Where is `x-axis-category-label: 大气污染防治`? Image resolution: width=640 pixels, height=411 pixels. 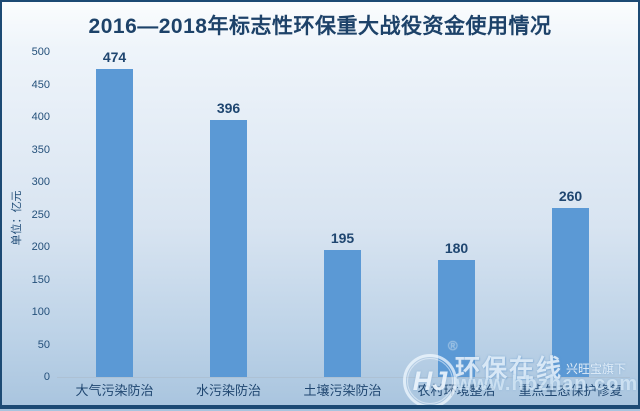
x-axis-category-label: 大气污染防治 is located at coordinates (114, 390).